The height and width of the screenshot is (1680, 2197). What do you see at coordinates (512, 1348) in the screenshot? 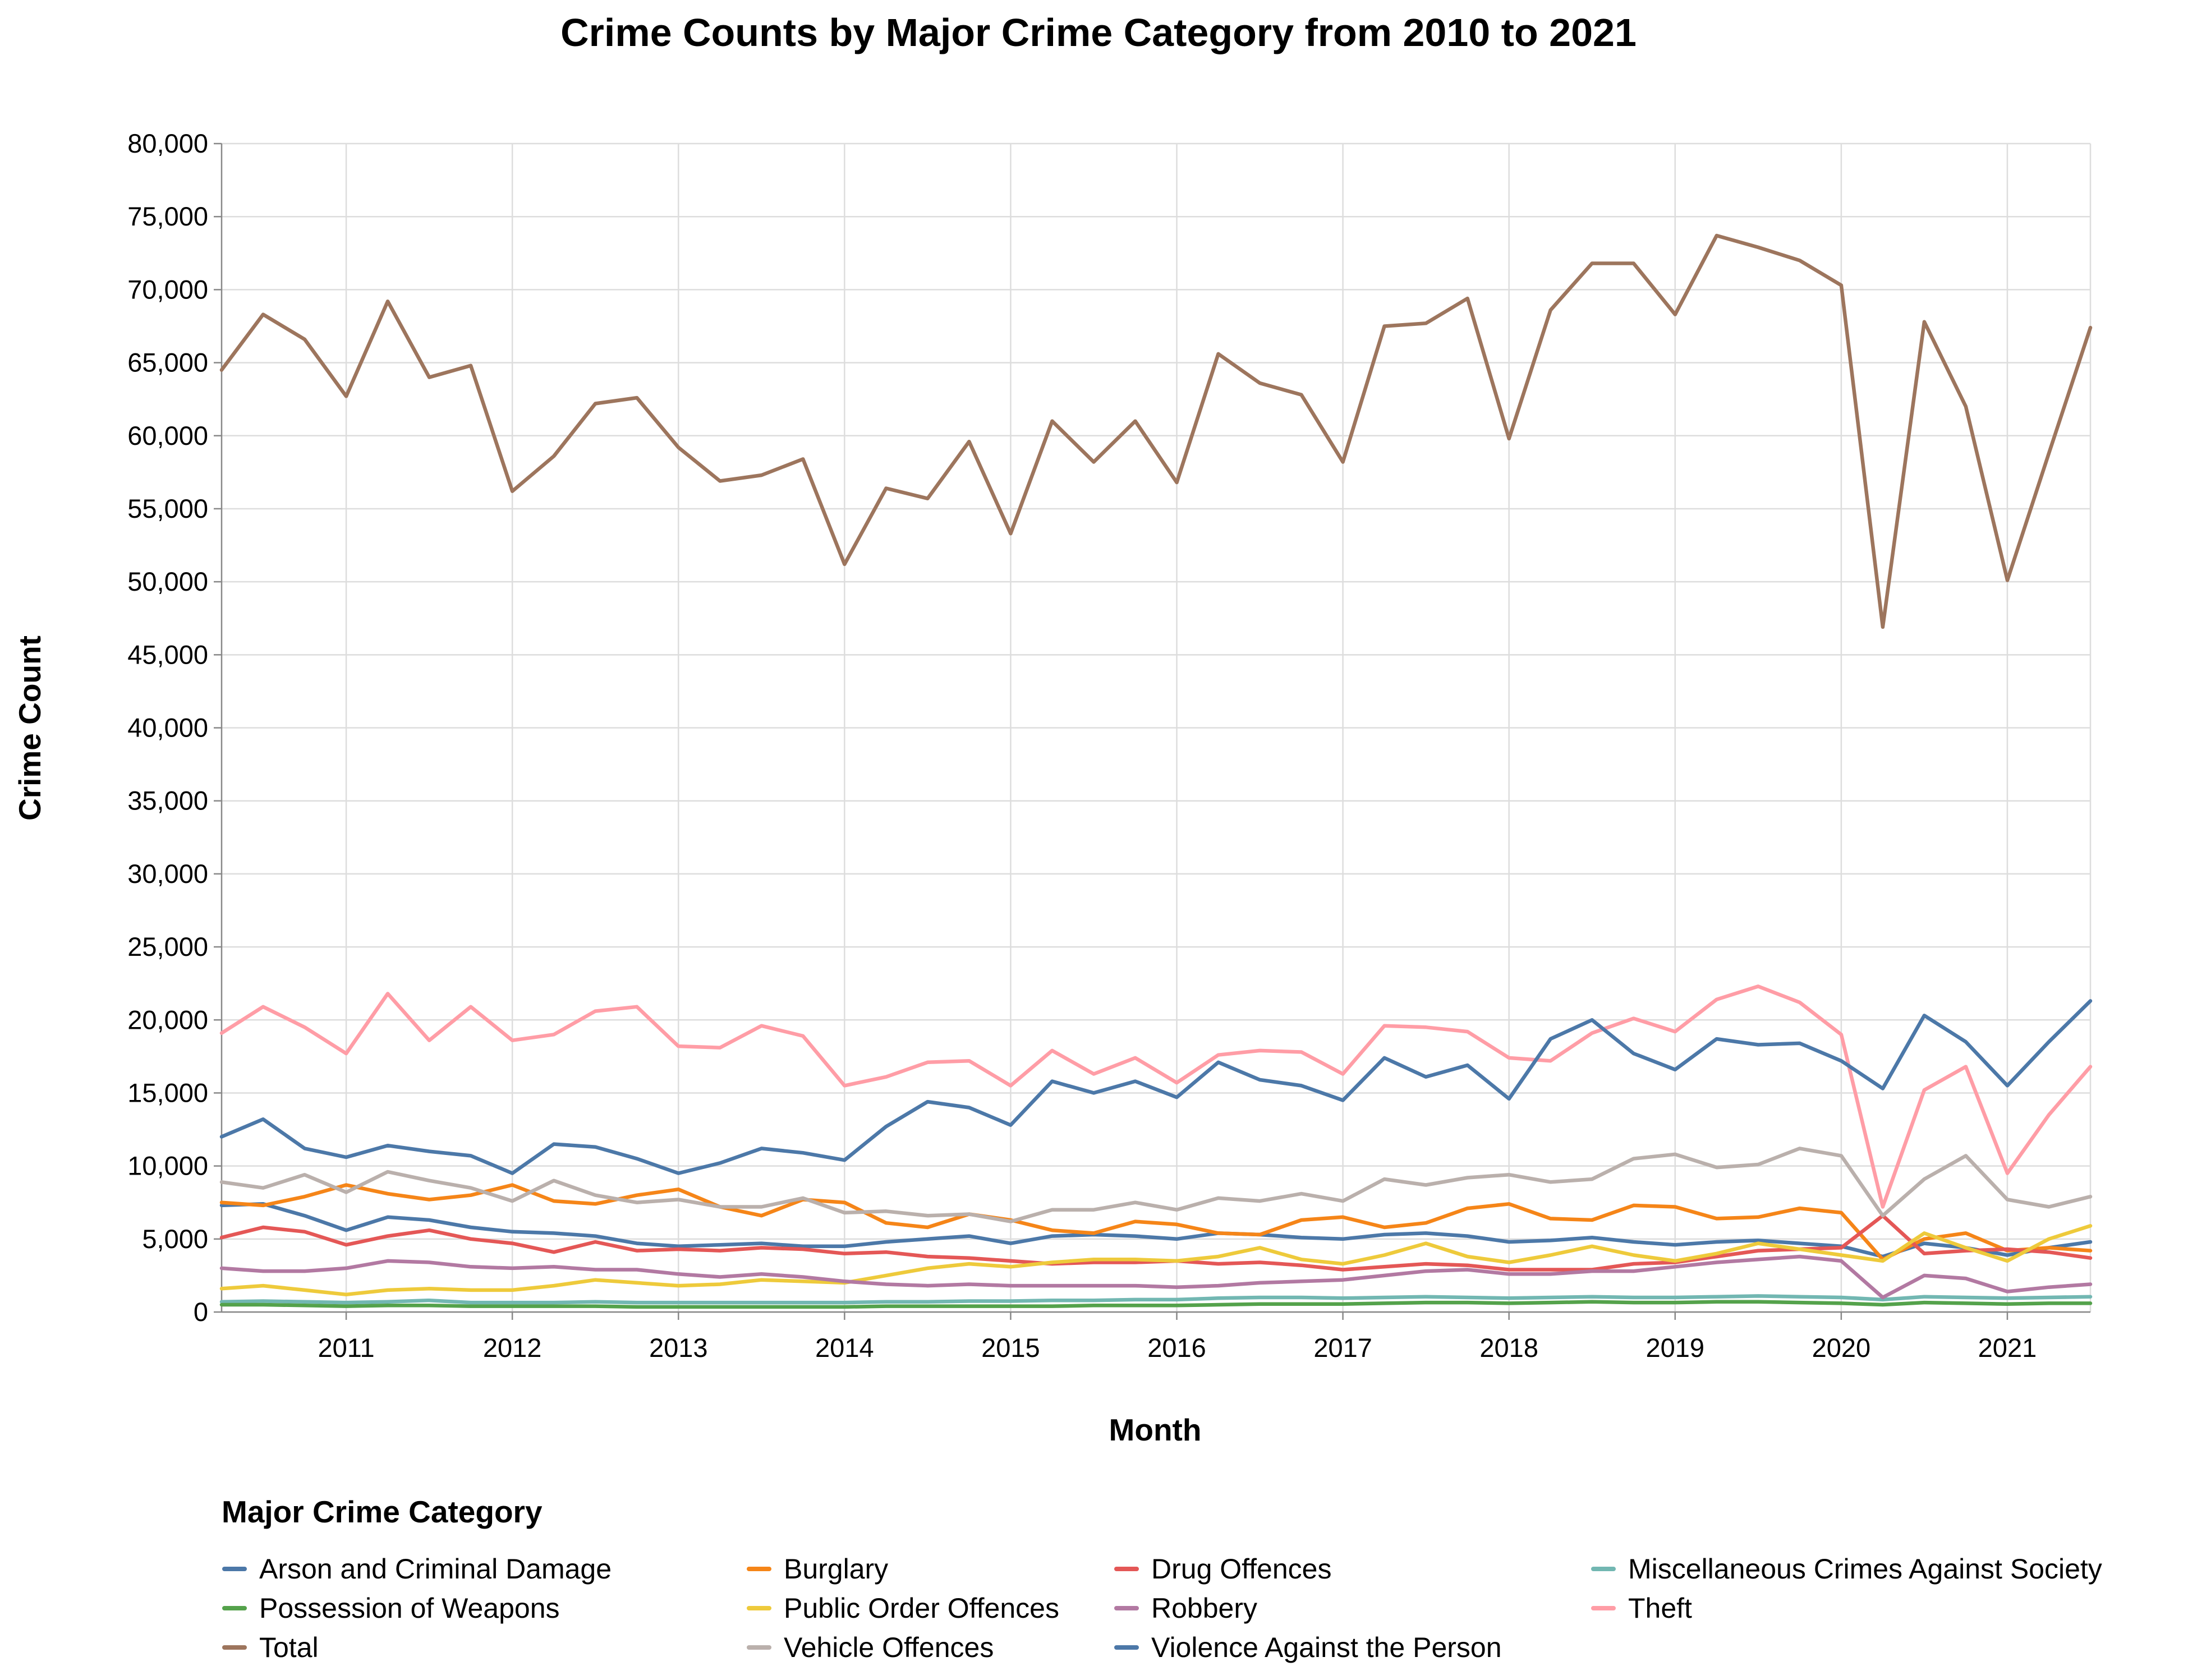
I see `x-tick-label: 2012` at bounding box center [512, 1348].